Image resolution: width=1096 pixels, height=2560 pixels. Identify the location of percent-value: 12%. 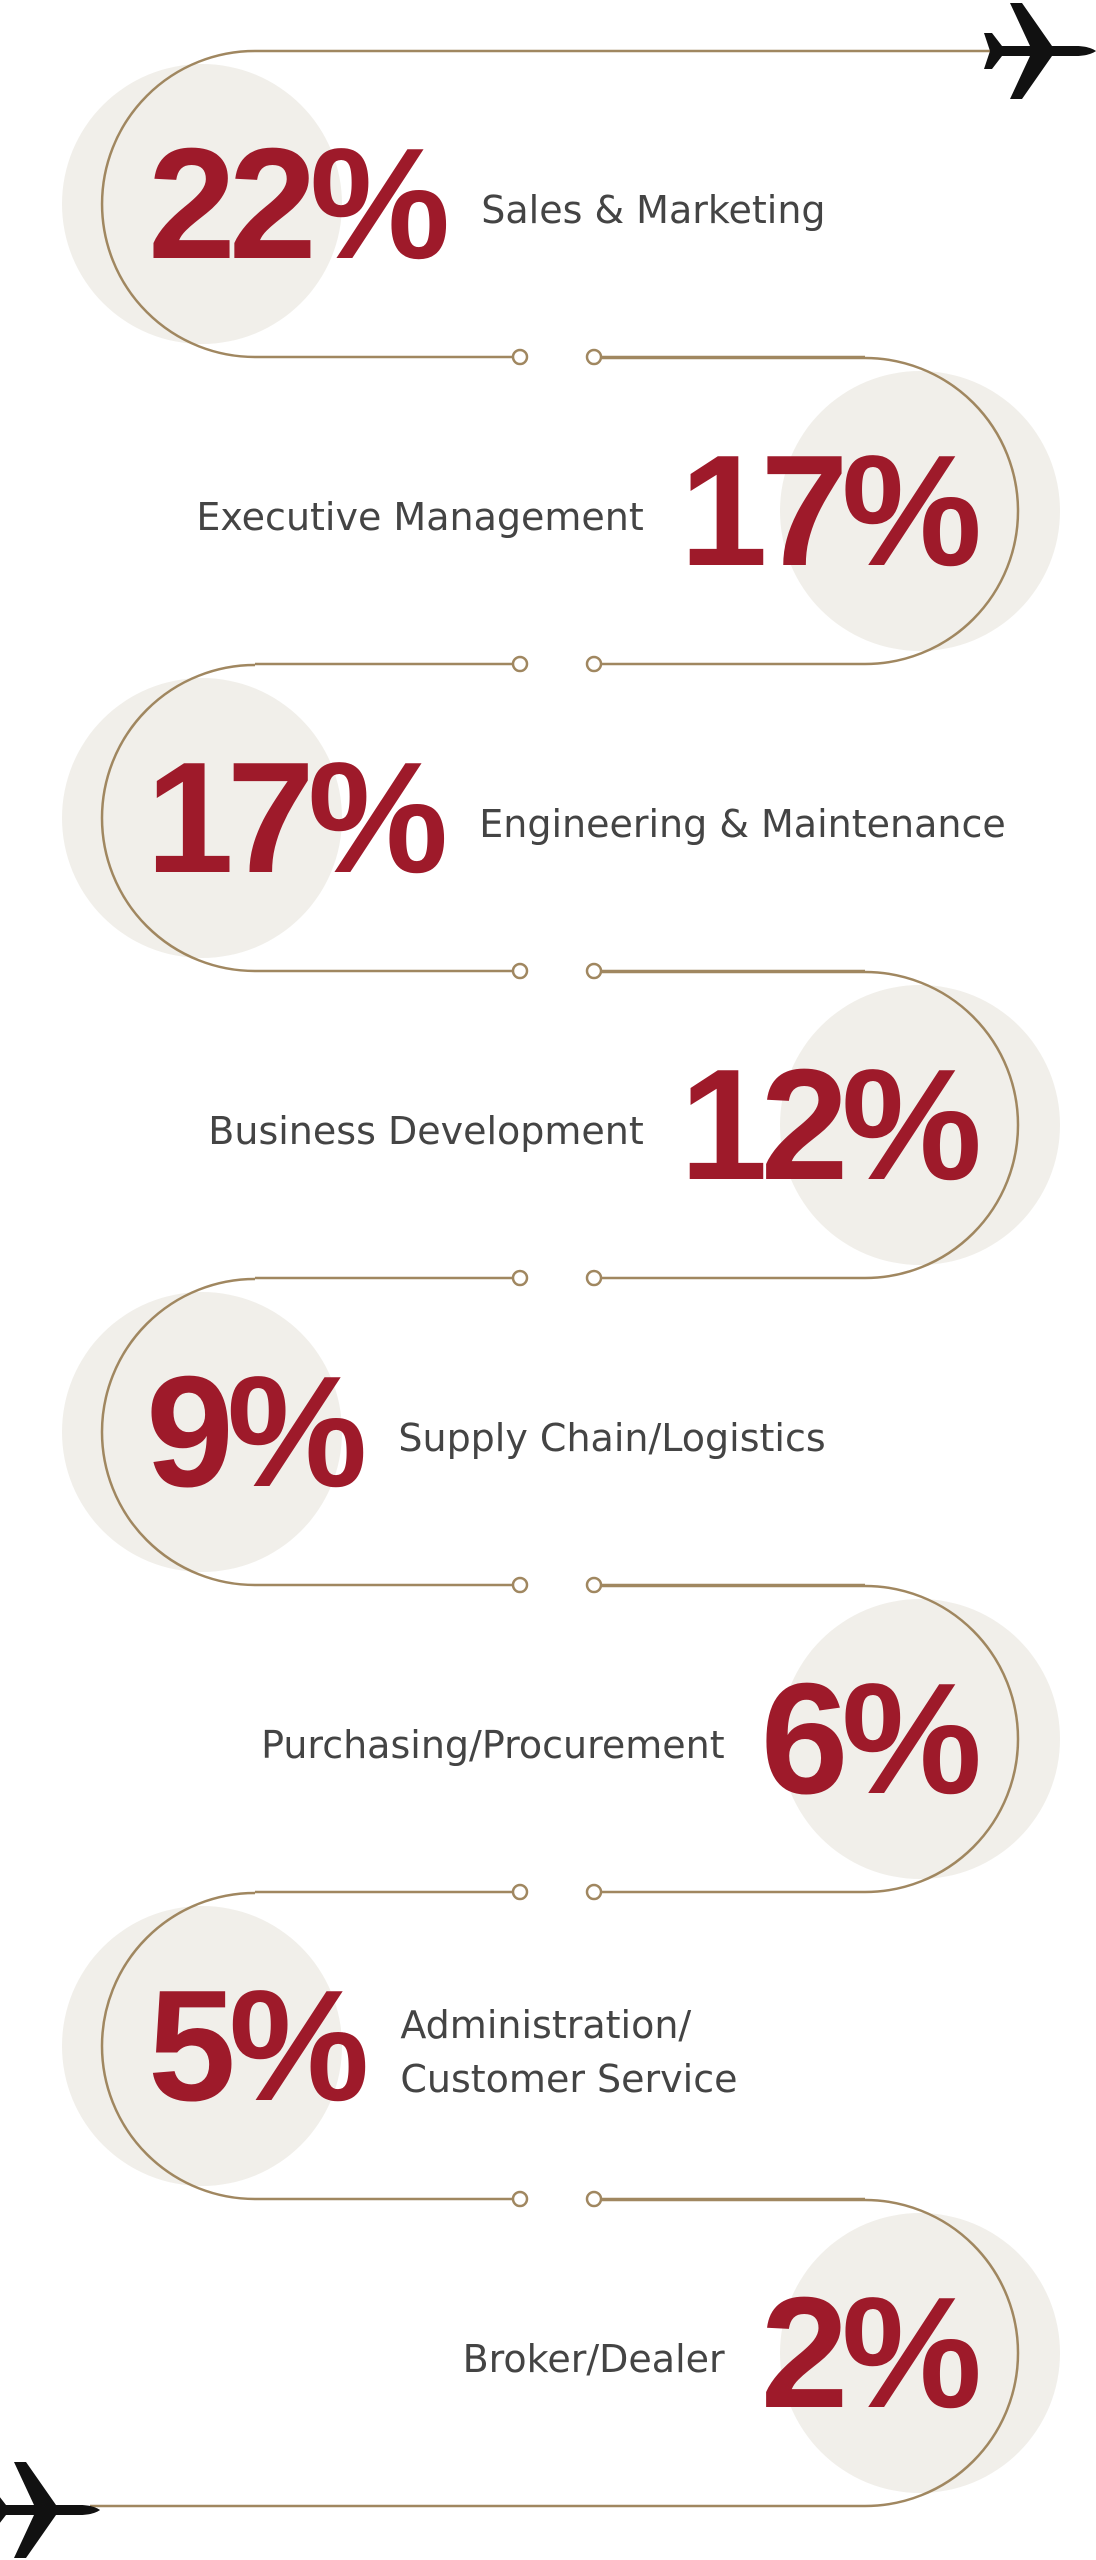
(830, 1125).